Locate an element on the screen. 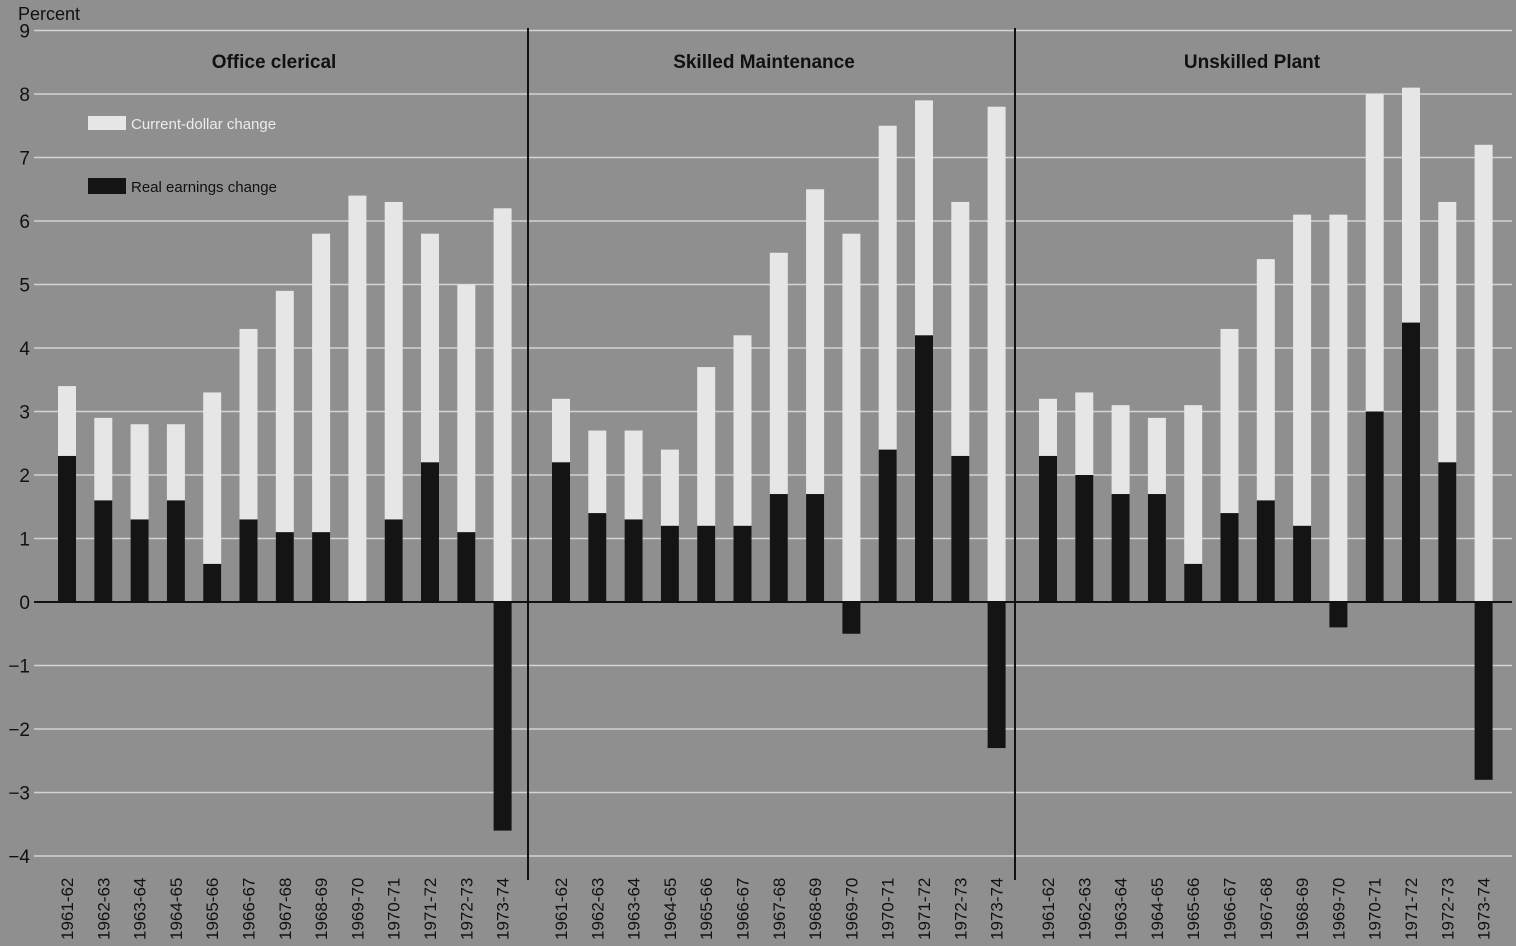 The height and width of the screenshot is (946, 1516). y-tick-label: −3 is located at coordinates (19, 794).